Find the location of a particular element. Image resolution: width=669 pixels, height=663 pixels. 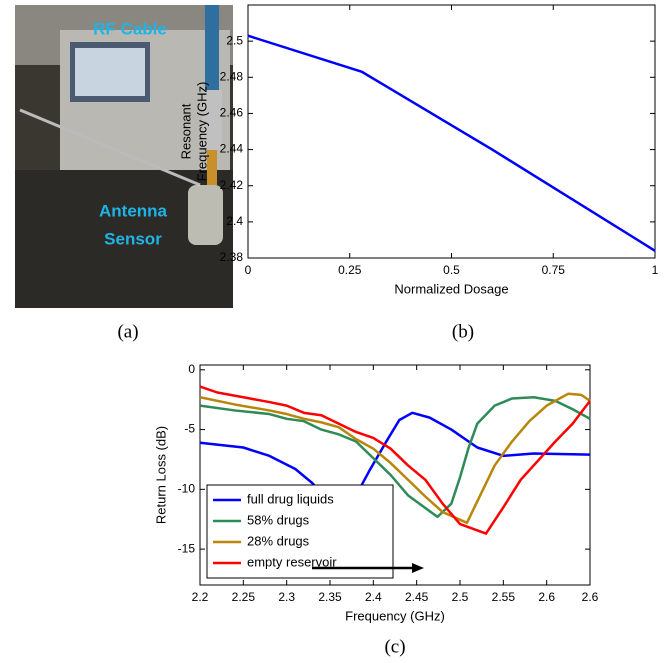

needle is located at coordinates (110, 147).